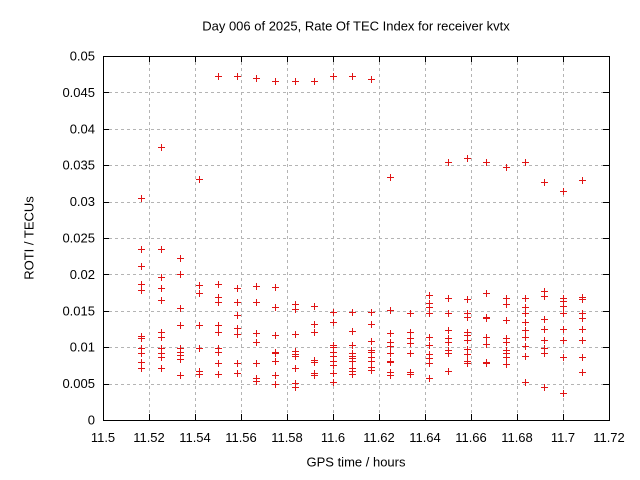 The image size is (640, 480). What do you see at coordinates (82, 274) in the screenshot?
I see `y-tick-label: 0.02` at bounding box center [82, 274].